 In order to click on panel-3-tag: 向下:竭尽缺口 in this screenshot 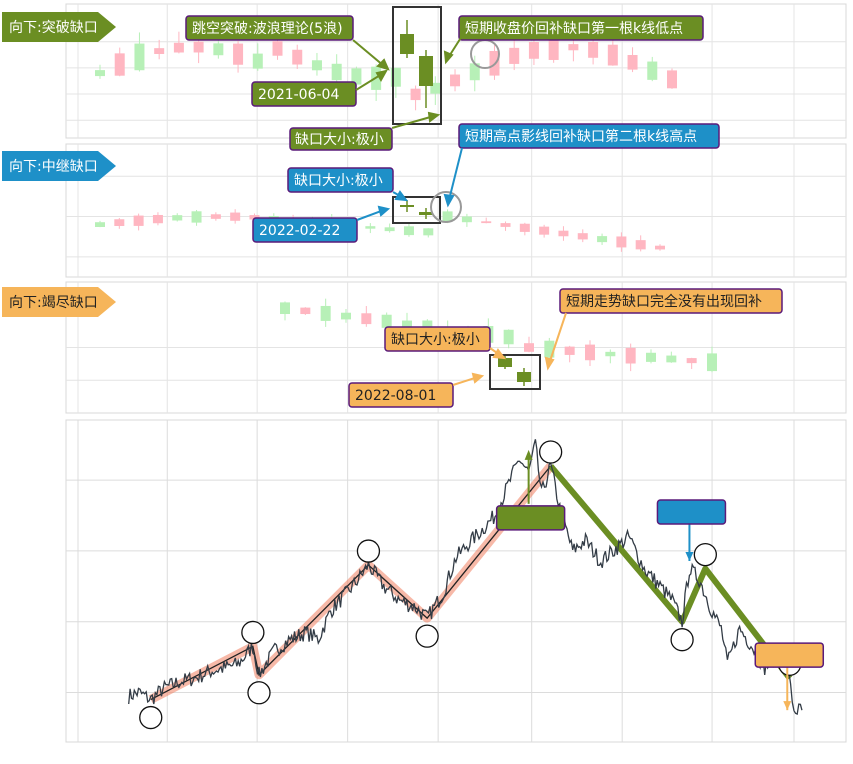, I will do `click(53, 303)`.